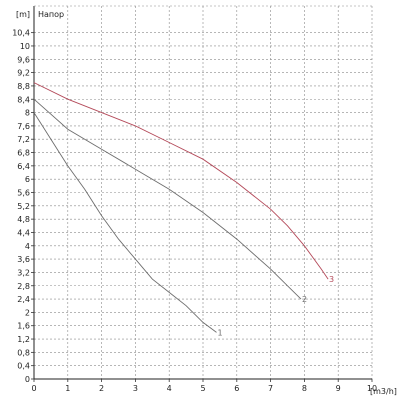  Describe the element at coordinates (23, 339) in the screenshot. I see `y-tick-label: 1,2` at that location.